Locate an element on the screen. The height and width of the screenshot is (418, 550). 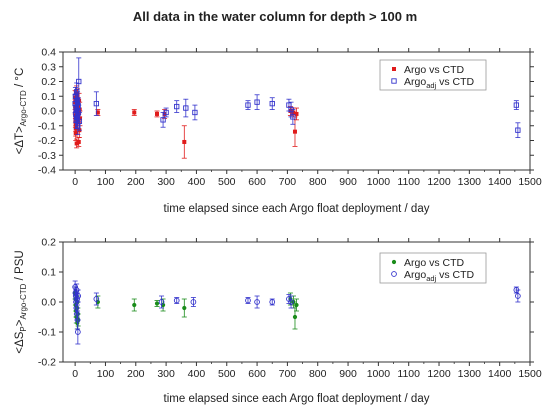
y-axis-label: <ΔT>Argo-CTD / °C is located at coordinates (21, 111).